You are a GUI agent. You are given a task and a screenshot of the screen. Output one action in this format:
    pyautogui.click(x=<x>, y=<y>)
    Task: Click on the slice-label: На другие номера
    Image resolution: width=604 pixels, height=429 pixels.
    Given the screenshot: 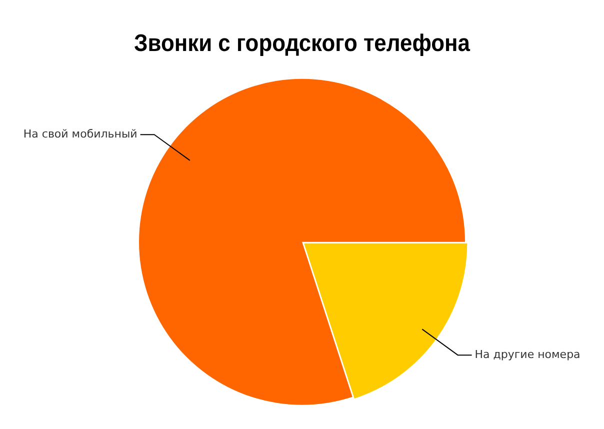 What is the action you would take?
    pyautogui.click(x=527, y=354)
    